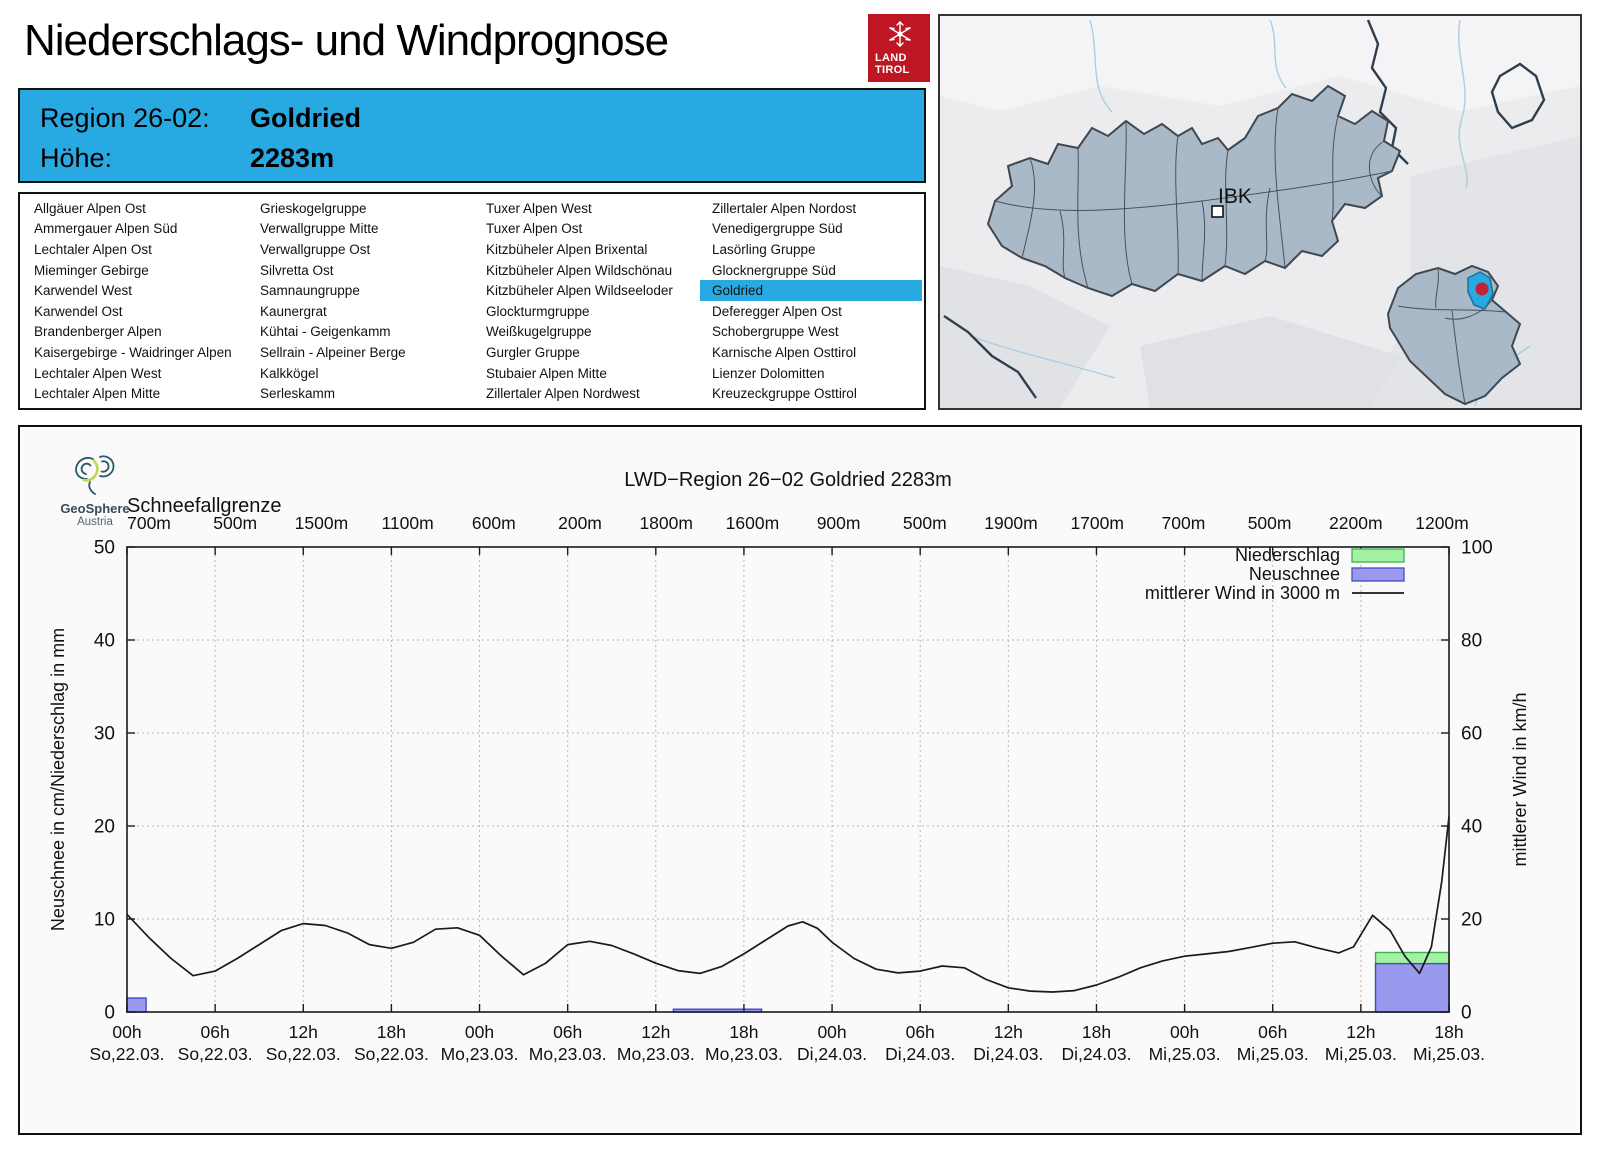  Describe the element at coordinates (306, 118) in the screenshot. I see `region-value: Goldried` at that location.